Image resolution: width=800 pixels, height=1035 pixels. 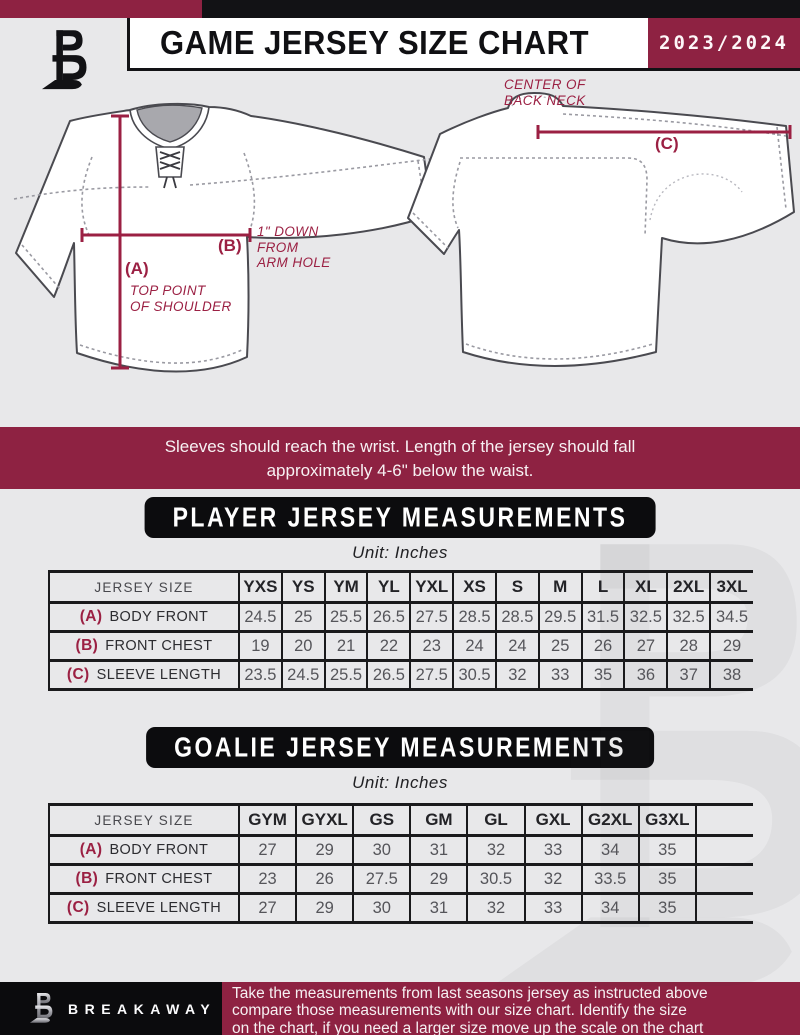 I want to click on size-header-row: JERSEY SIZE GYM GYXL GS GM GL GXL G2XL G3XL, so click(x=400, y=820).